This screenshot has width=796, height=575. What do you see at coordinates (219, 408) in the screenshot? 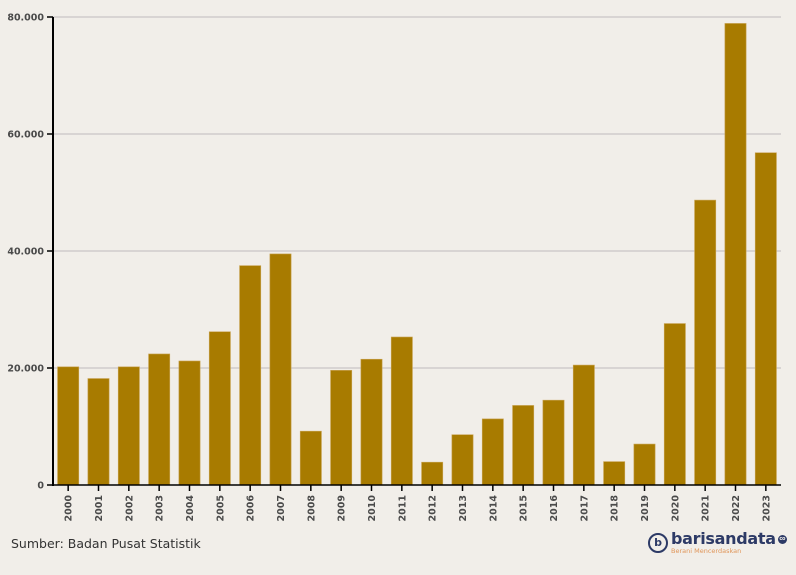
I see `bar-2005` at bounding box center [219, 408].